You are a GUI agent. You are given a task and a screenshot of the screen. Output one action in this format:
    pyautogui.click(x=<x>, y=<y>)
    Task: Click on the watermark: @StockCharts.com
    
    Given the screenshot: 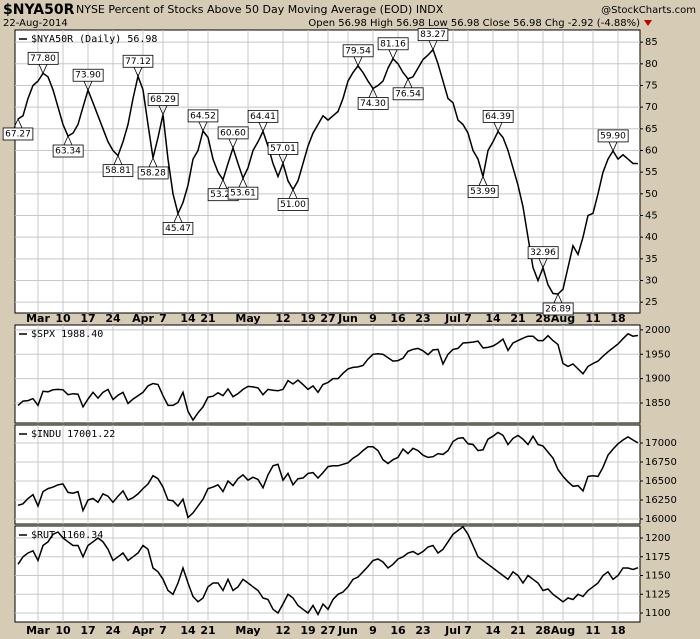 What is the action you would take?
    pyautogui.click(x=648, y=10)
    